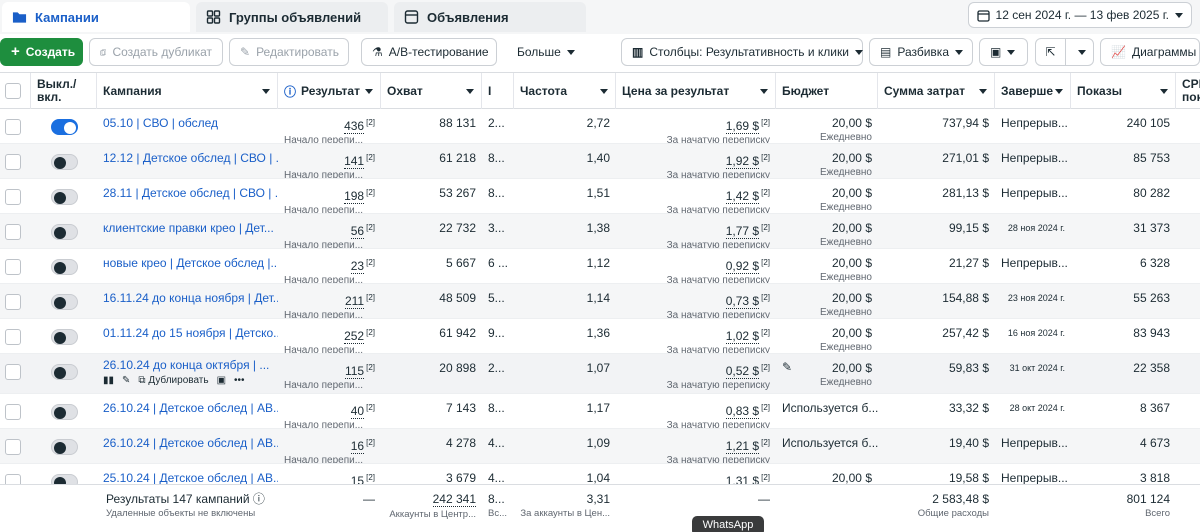  I want to click on header-budget: Бюджет, so click(827, 91).